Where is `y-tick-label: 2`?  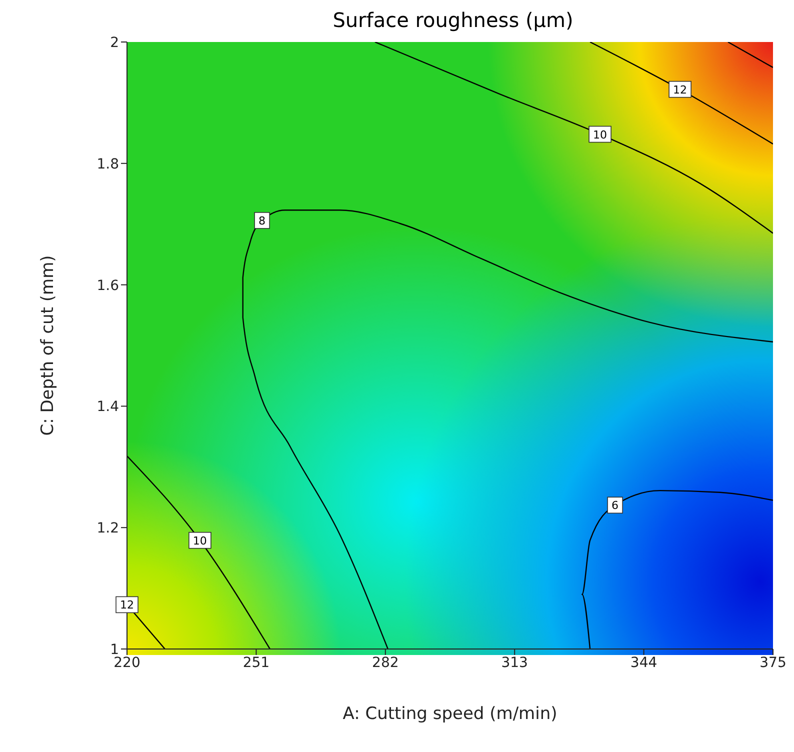
y-tick-label: 2 is located at coordinates (114, 42).